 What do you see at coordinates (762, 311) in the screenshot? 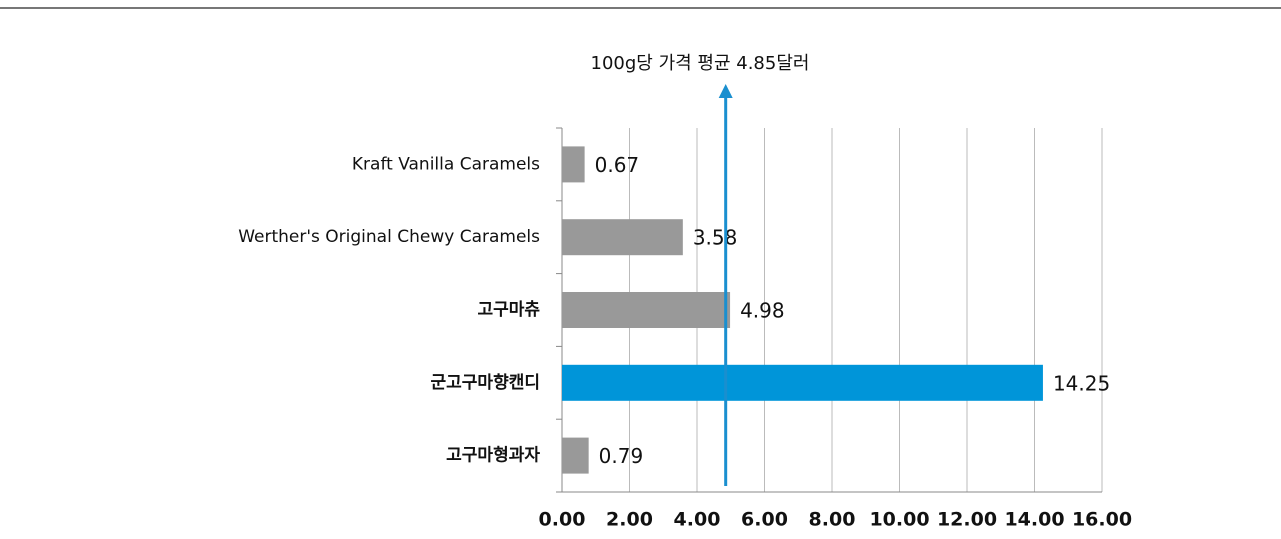
I see `data-label: 4.98` at bounding box center [762, 311].